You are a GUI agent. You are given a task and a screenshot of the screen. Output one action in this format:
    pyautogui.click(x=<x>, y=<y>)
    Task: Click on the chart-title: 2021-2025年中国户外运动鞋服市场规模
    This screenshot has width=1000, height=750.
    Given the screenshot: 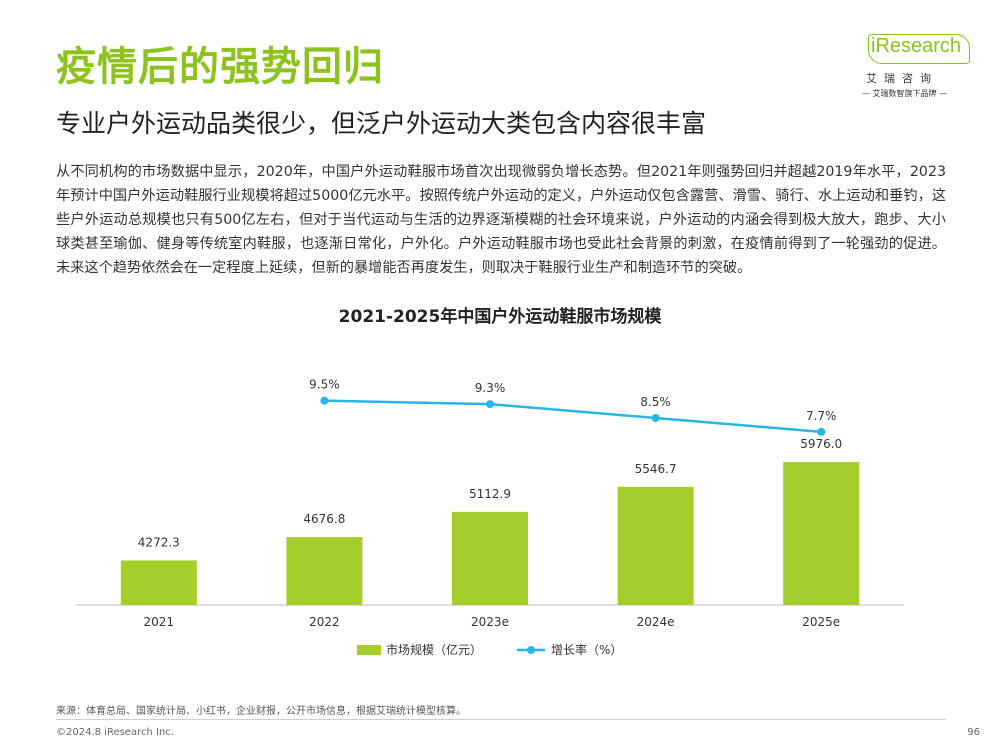 What is the action you would take?
    pyautogui.click(x=500, y=317)
    